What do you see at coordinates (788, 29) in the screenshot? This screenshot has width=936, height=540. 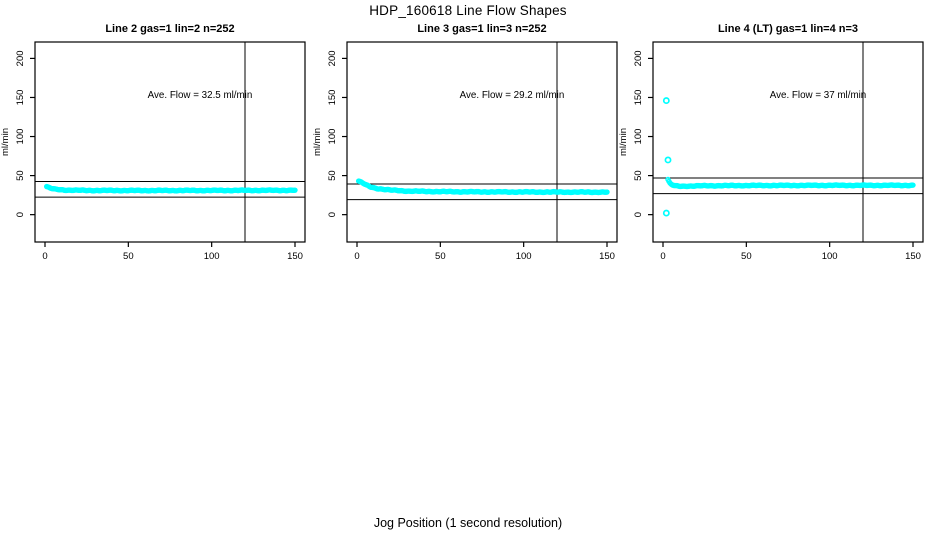 I see `panel-title: Line 4 (LT) gas=1 lin=4 n=3` at bounding box center [788, 29].